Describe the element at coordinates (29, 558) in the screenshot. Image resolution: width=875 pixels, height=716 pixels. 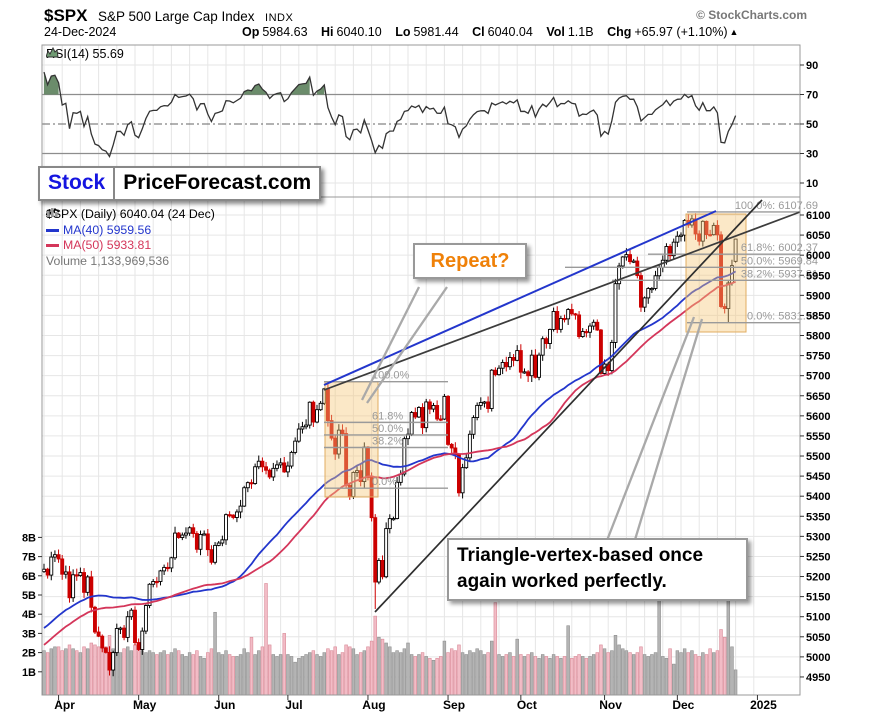
I see `svg-text: 7B` at that location.